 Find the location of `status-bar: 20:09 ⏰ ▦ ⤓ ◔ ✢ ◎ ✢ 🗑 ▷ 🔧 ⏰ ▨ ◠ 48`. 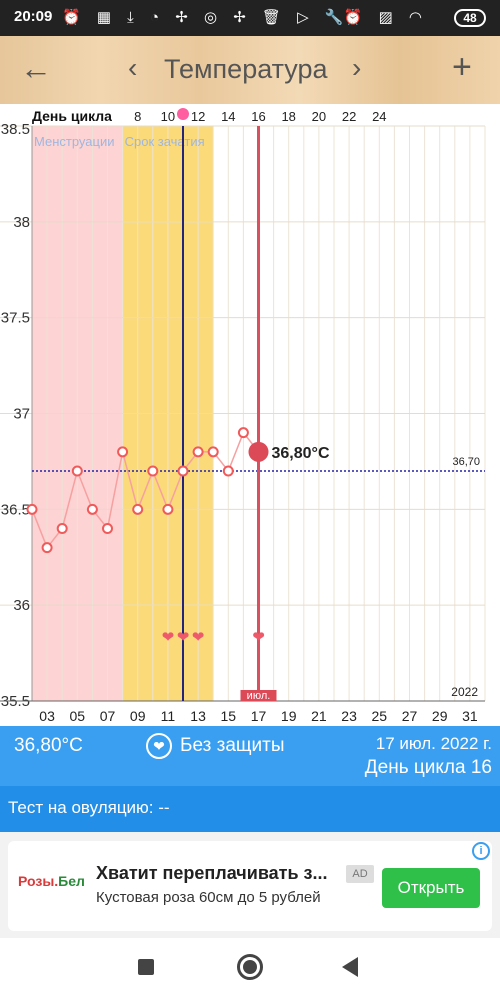

status-bar: 20:09 ⏰ ▦ ⤓ ◔ ✢ ◎ ✢ 🗑 ▷ 🔧 ⏰ ▨ ◠ 48 is located at coordinates (250, 18).